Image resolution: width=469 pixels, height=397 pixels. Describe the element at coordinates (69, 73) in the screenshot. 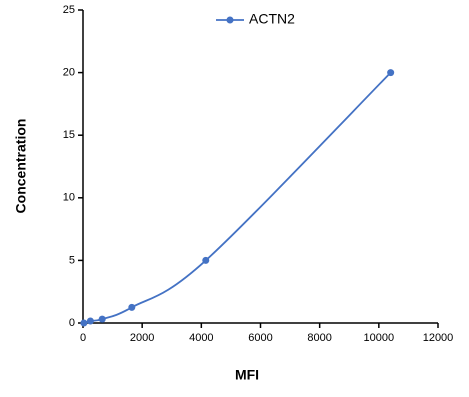

I see `y-tick-label: 20` at that location.